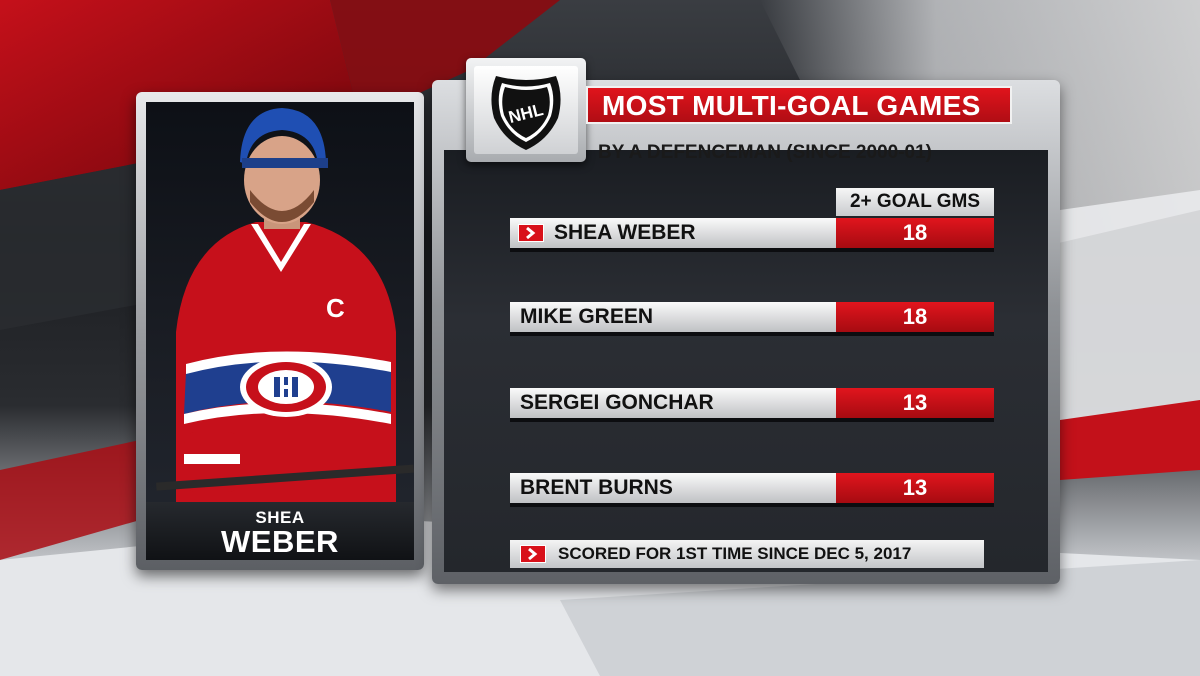 This screenshot has width=1200, height=676. What do you see at coordinates (765, 152) in the screenshot?
I see `graphic-subtitle: BY A DEFENCEMAN (SINCE 2000-01)` at bounding box center [765, 152].